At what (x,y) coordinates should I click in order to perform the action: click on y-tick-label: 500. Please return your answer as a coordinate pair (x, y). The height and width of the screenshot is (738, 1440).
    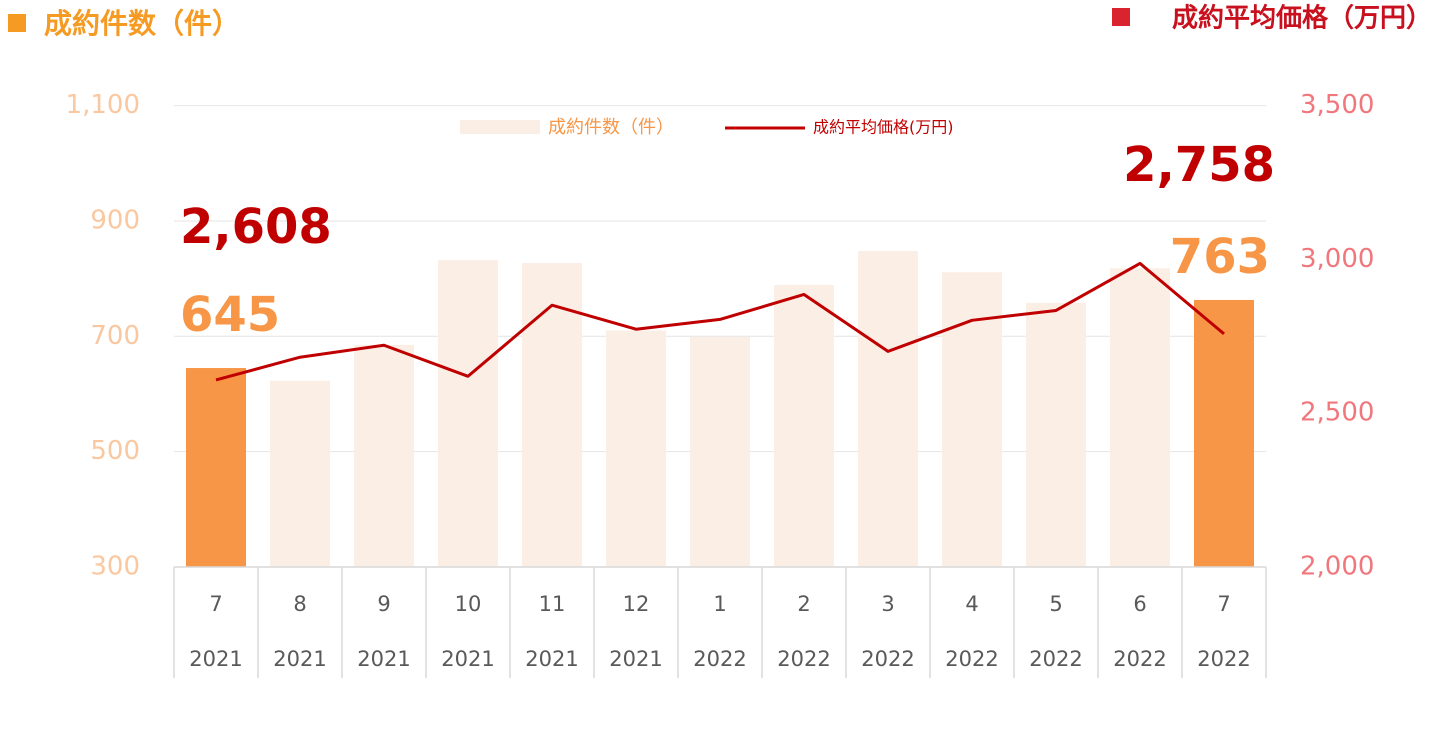
    Looking at the image, I should click on (115, 451).